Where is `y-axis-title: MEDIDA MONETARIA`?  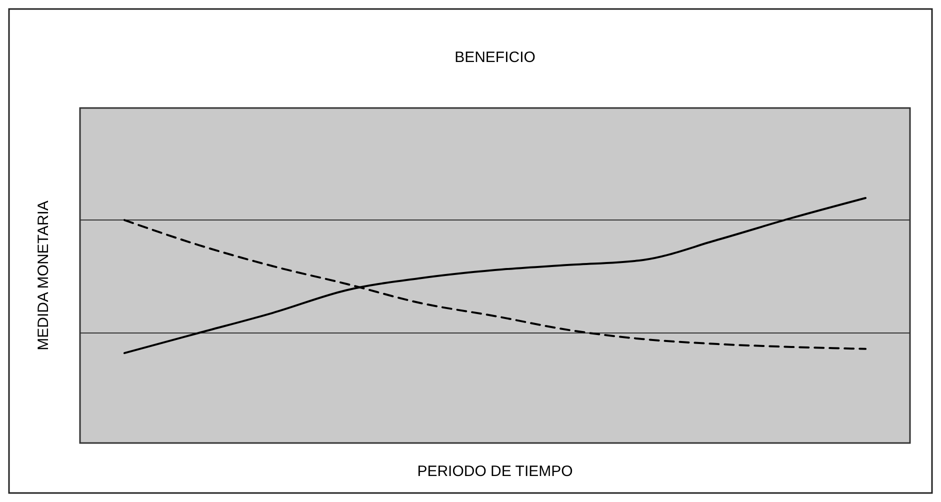
y-axis-title: MEDIDA MONETARIA is located at coordinates (43, 275).